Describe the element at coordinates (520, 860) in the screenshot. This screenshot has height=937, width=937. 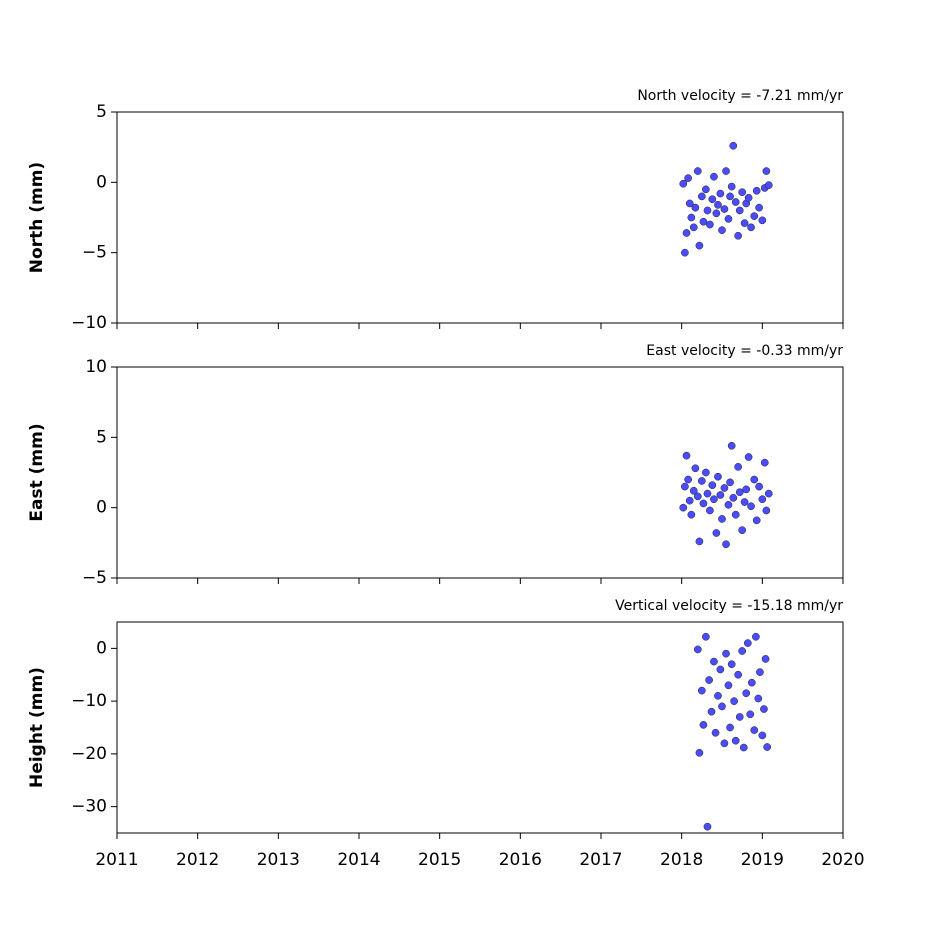
I see `x-tick-label: 2016` at that location.